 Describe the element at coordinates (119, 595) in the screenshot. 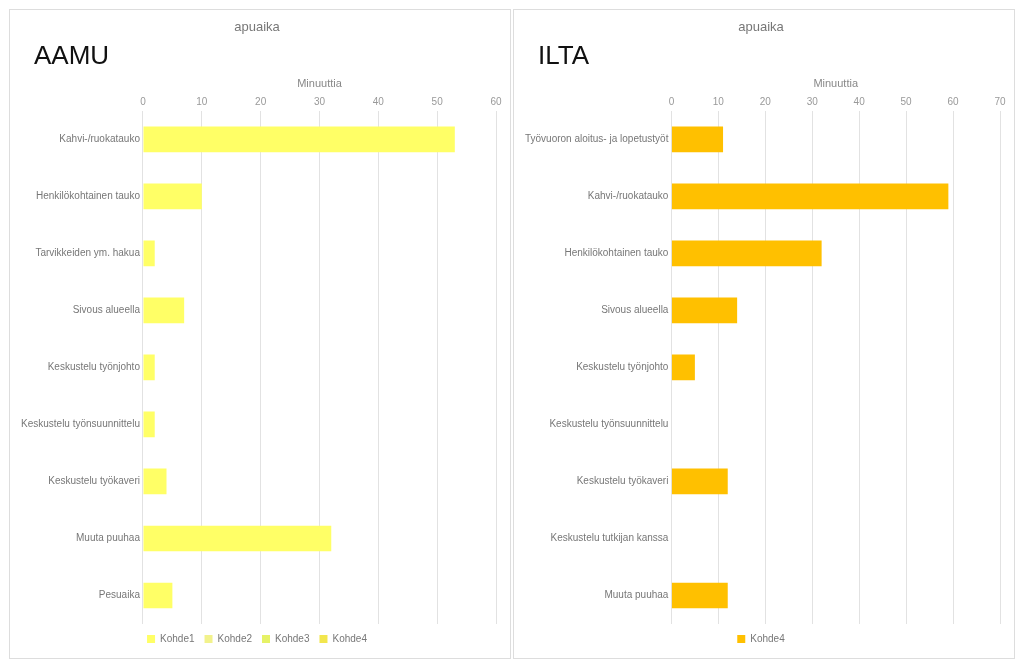

I see `y-tick-label: Pesuaika` at that location.